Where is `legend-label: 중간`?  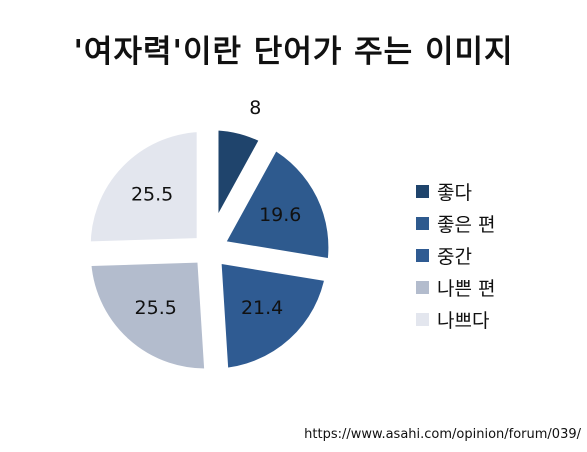
legend-label: 중간 is located at coordinates (454, 256).